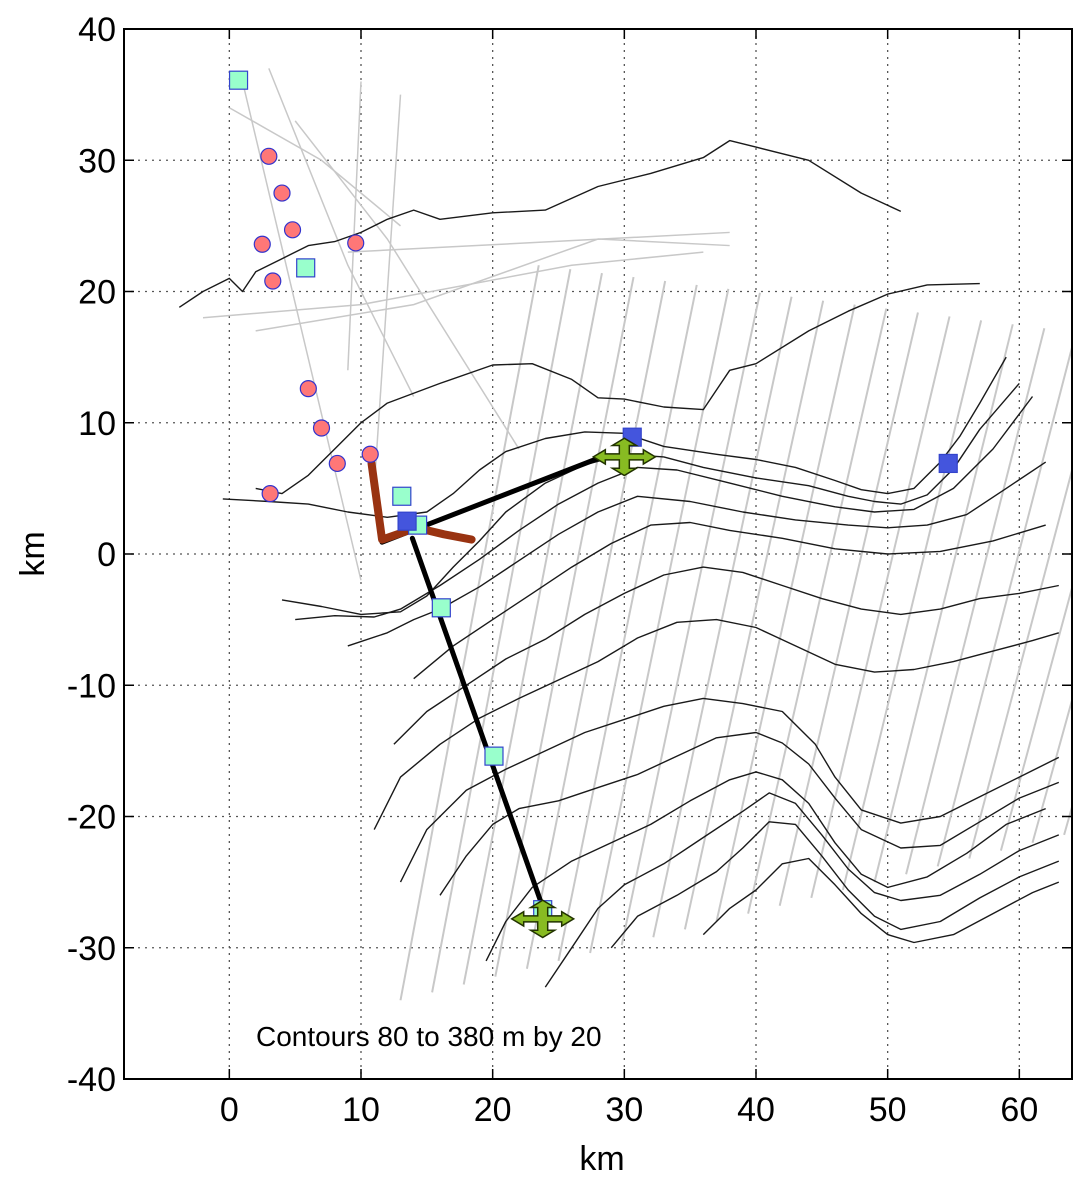 This screenshot has width=1074, height=1177. What do you see at coordinates (888, 1110) in the screenshot?
I see `x-tick-label: 50` at bounding box center [888, 1110].